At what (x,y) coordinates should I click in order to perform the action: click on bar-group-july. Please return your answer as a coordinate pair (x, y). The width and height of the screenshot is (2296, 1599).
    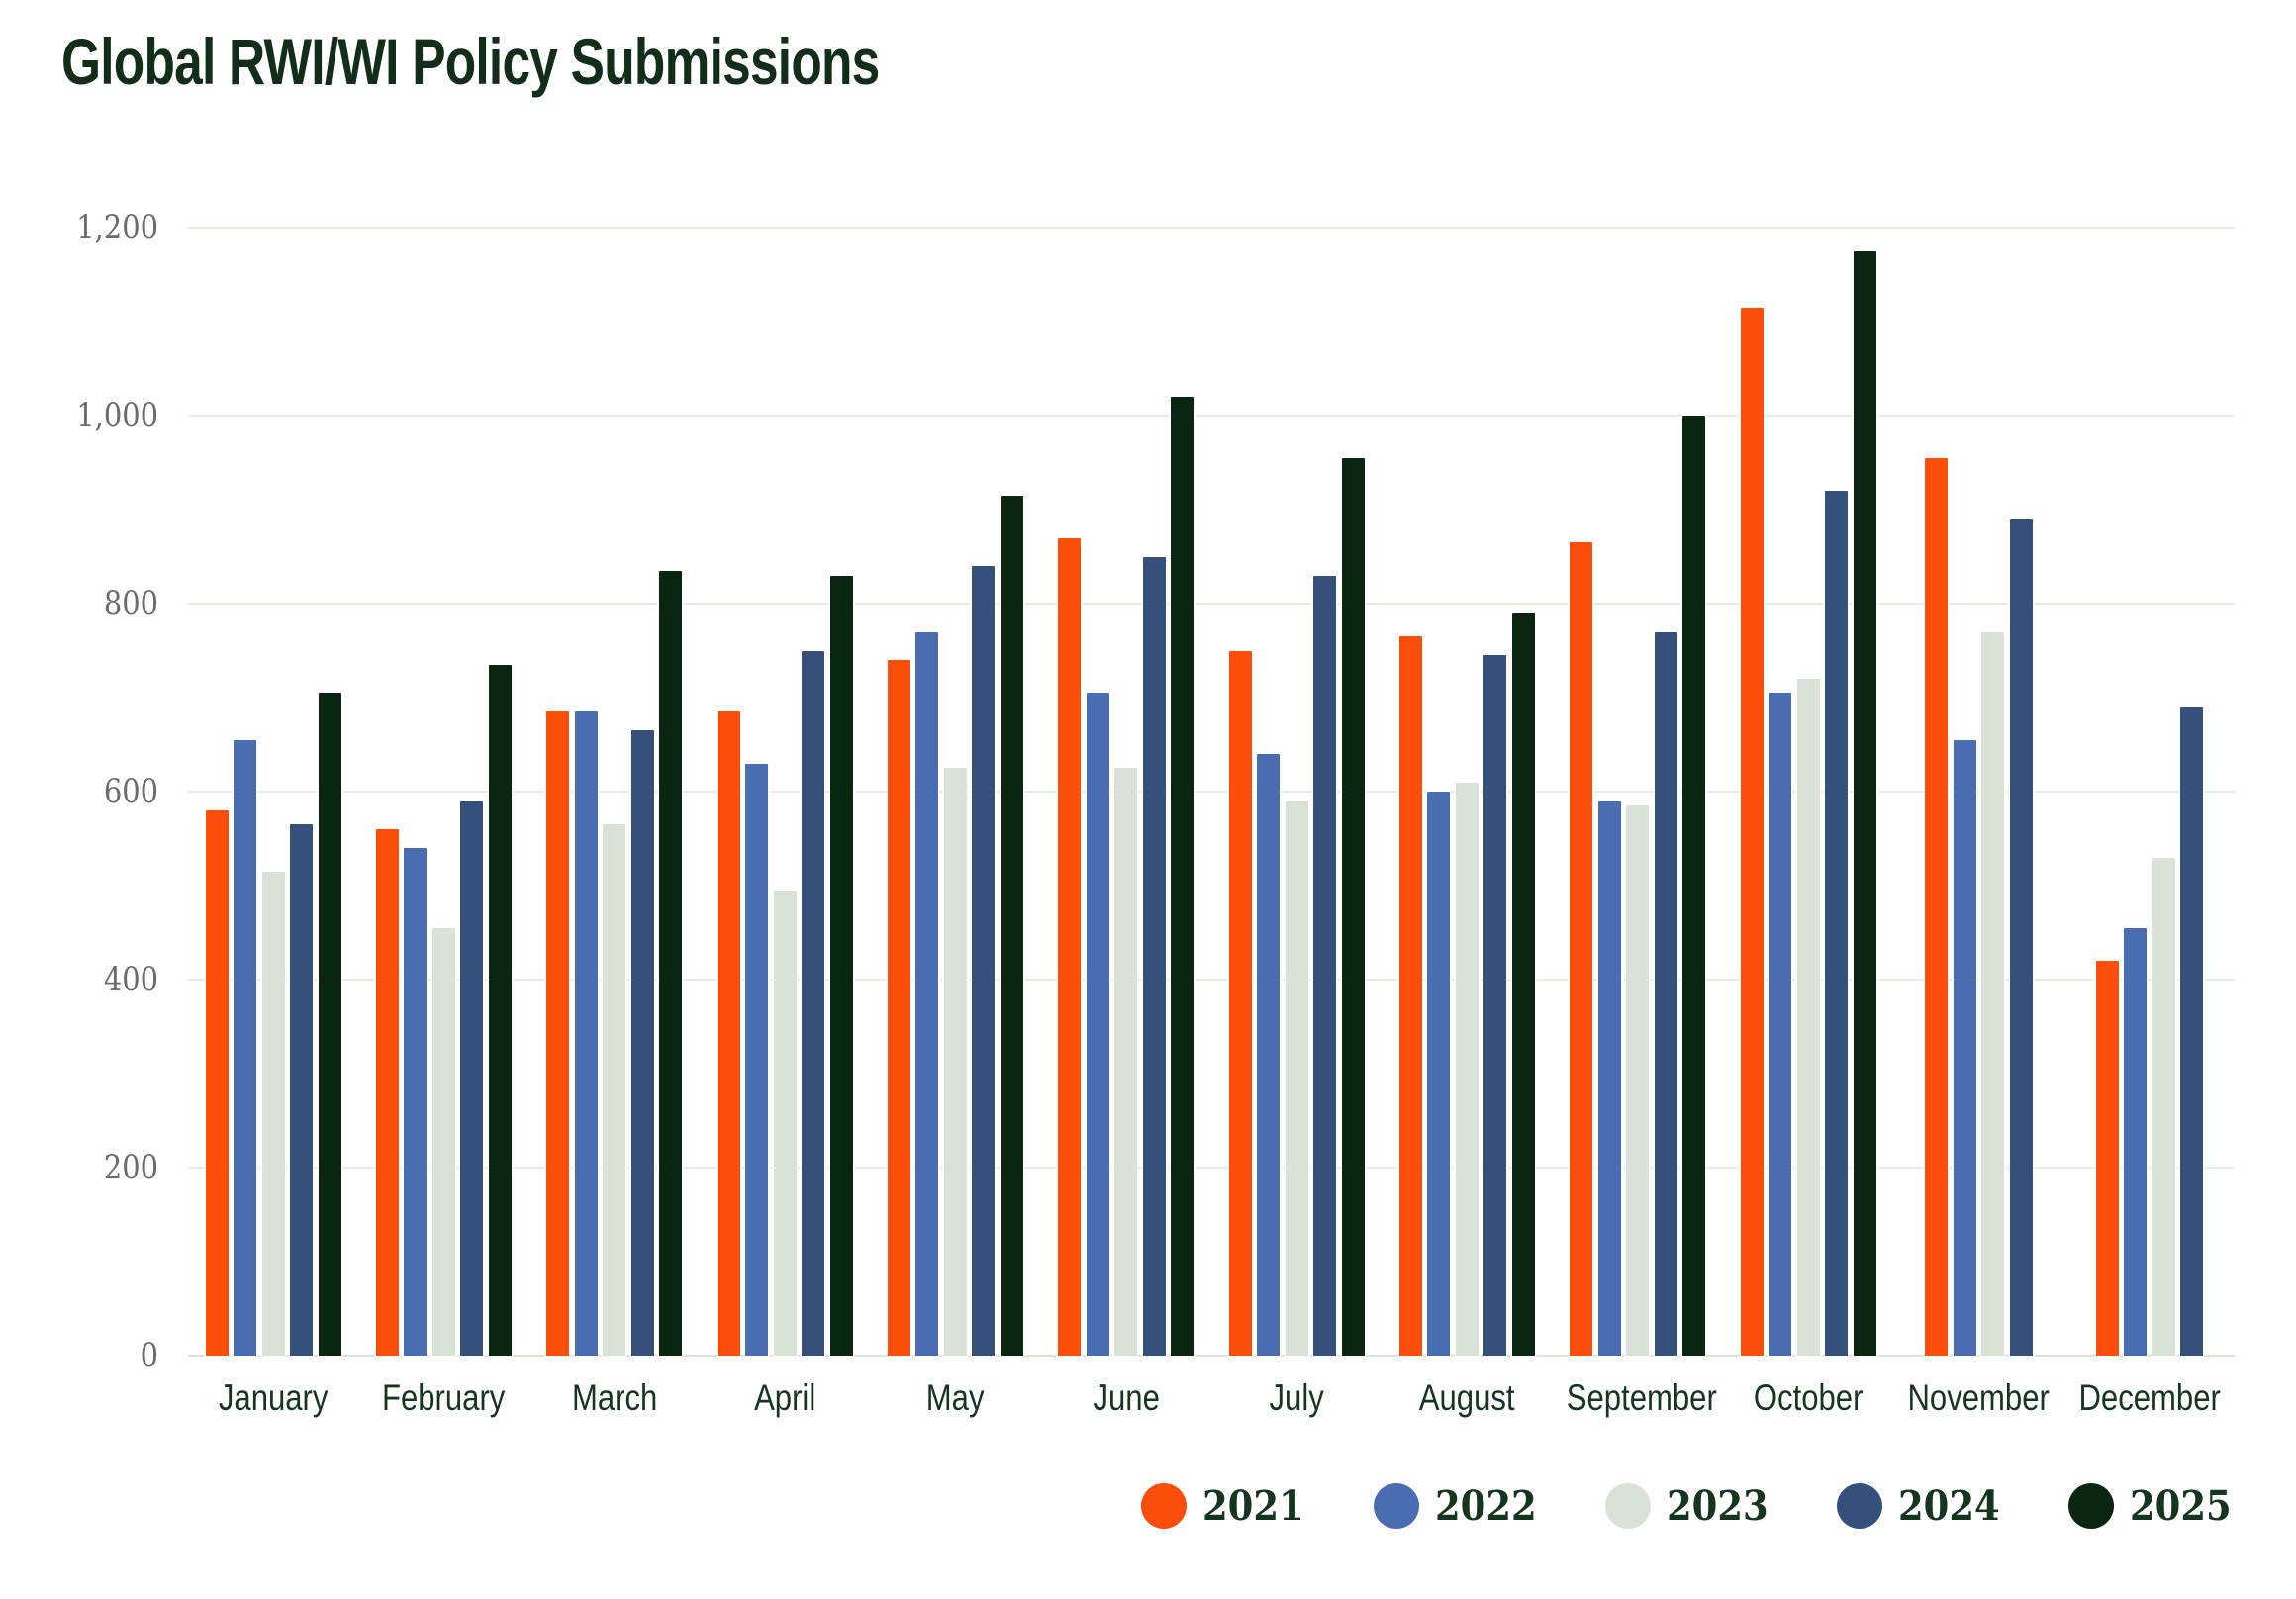
    Looking at the image, I should click on (1296, 792).